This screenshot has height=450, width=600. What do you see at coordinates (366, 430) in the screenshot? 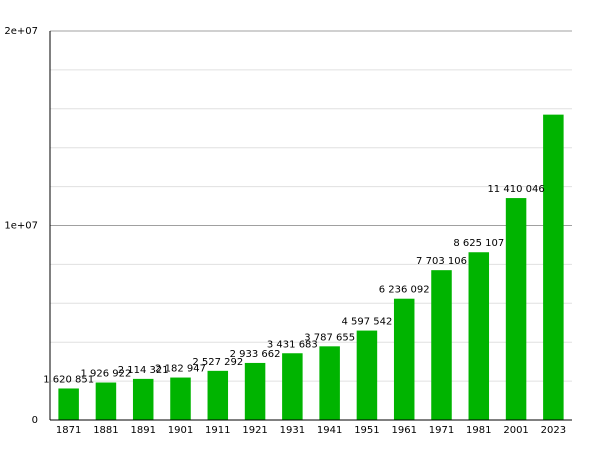
I see `x-tick-label: 1951` at bounding box center [366, 430].